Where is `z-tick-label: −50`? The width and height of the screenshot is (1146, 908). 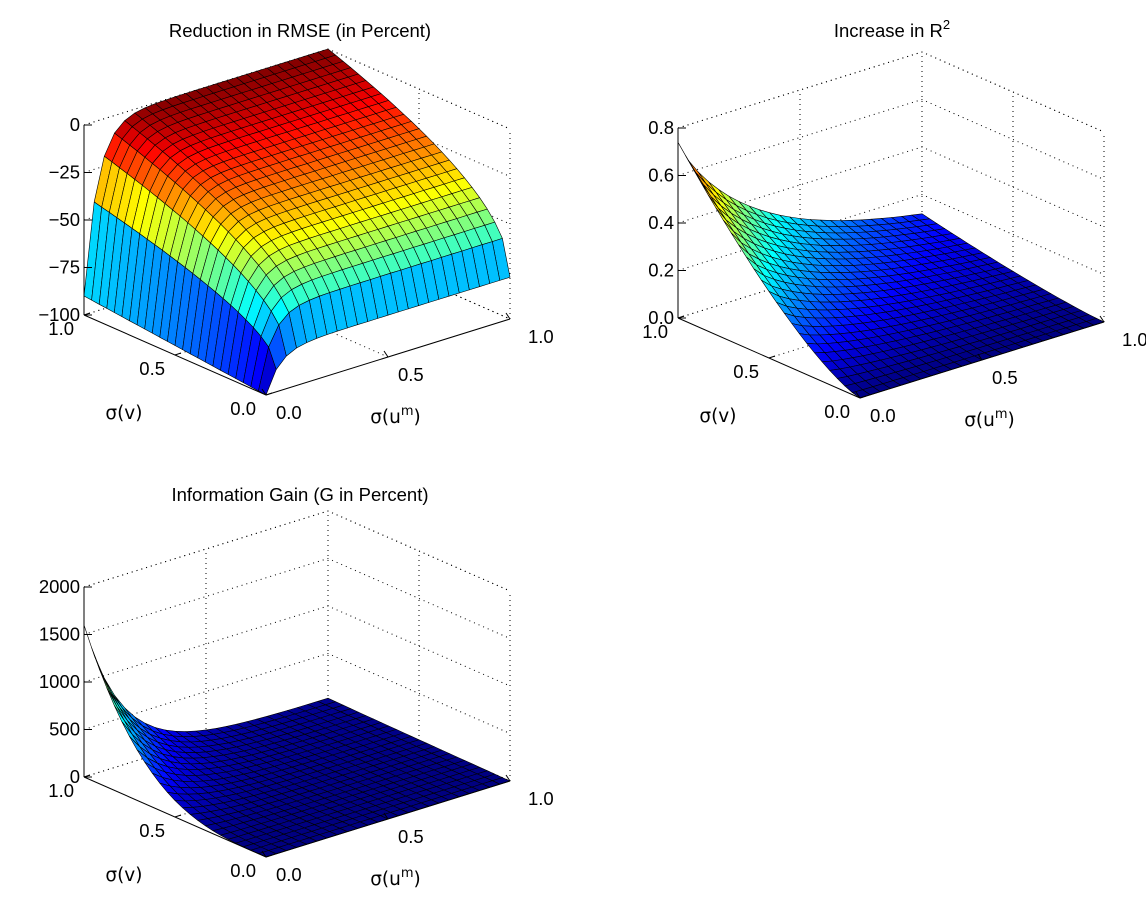 z-tick-label: −50 is located at coordinates (64, 219).